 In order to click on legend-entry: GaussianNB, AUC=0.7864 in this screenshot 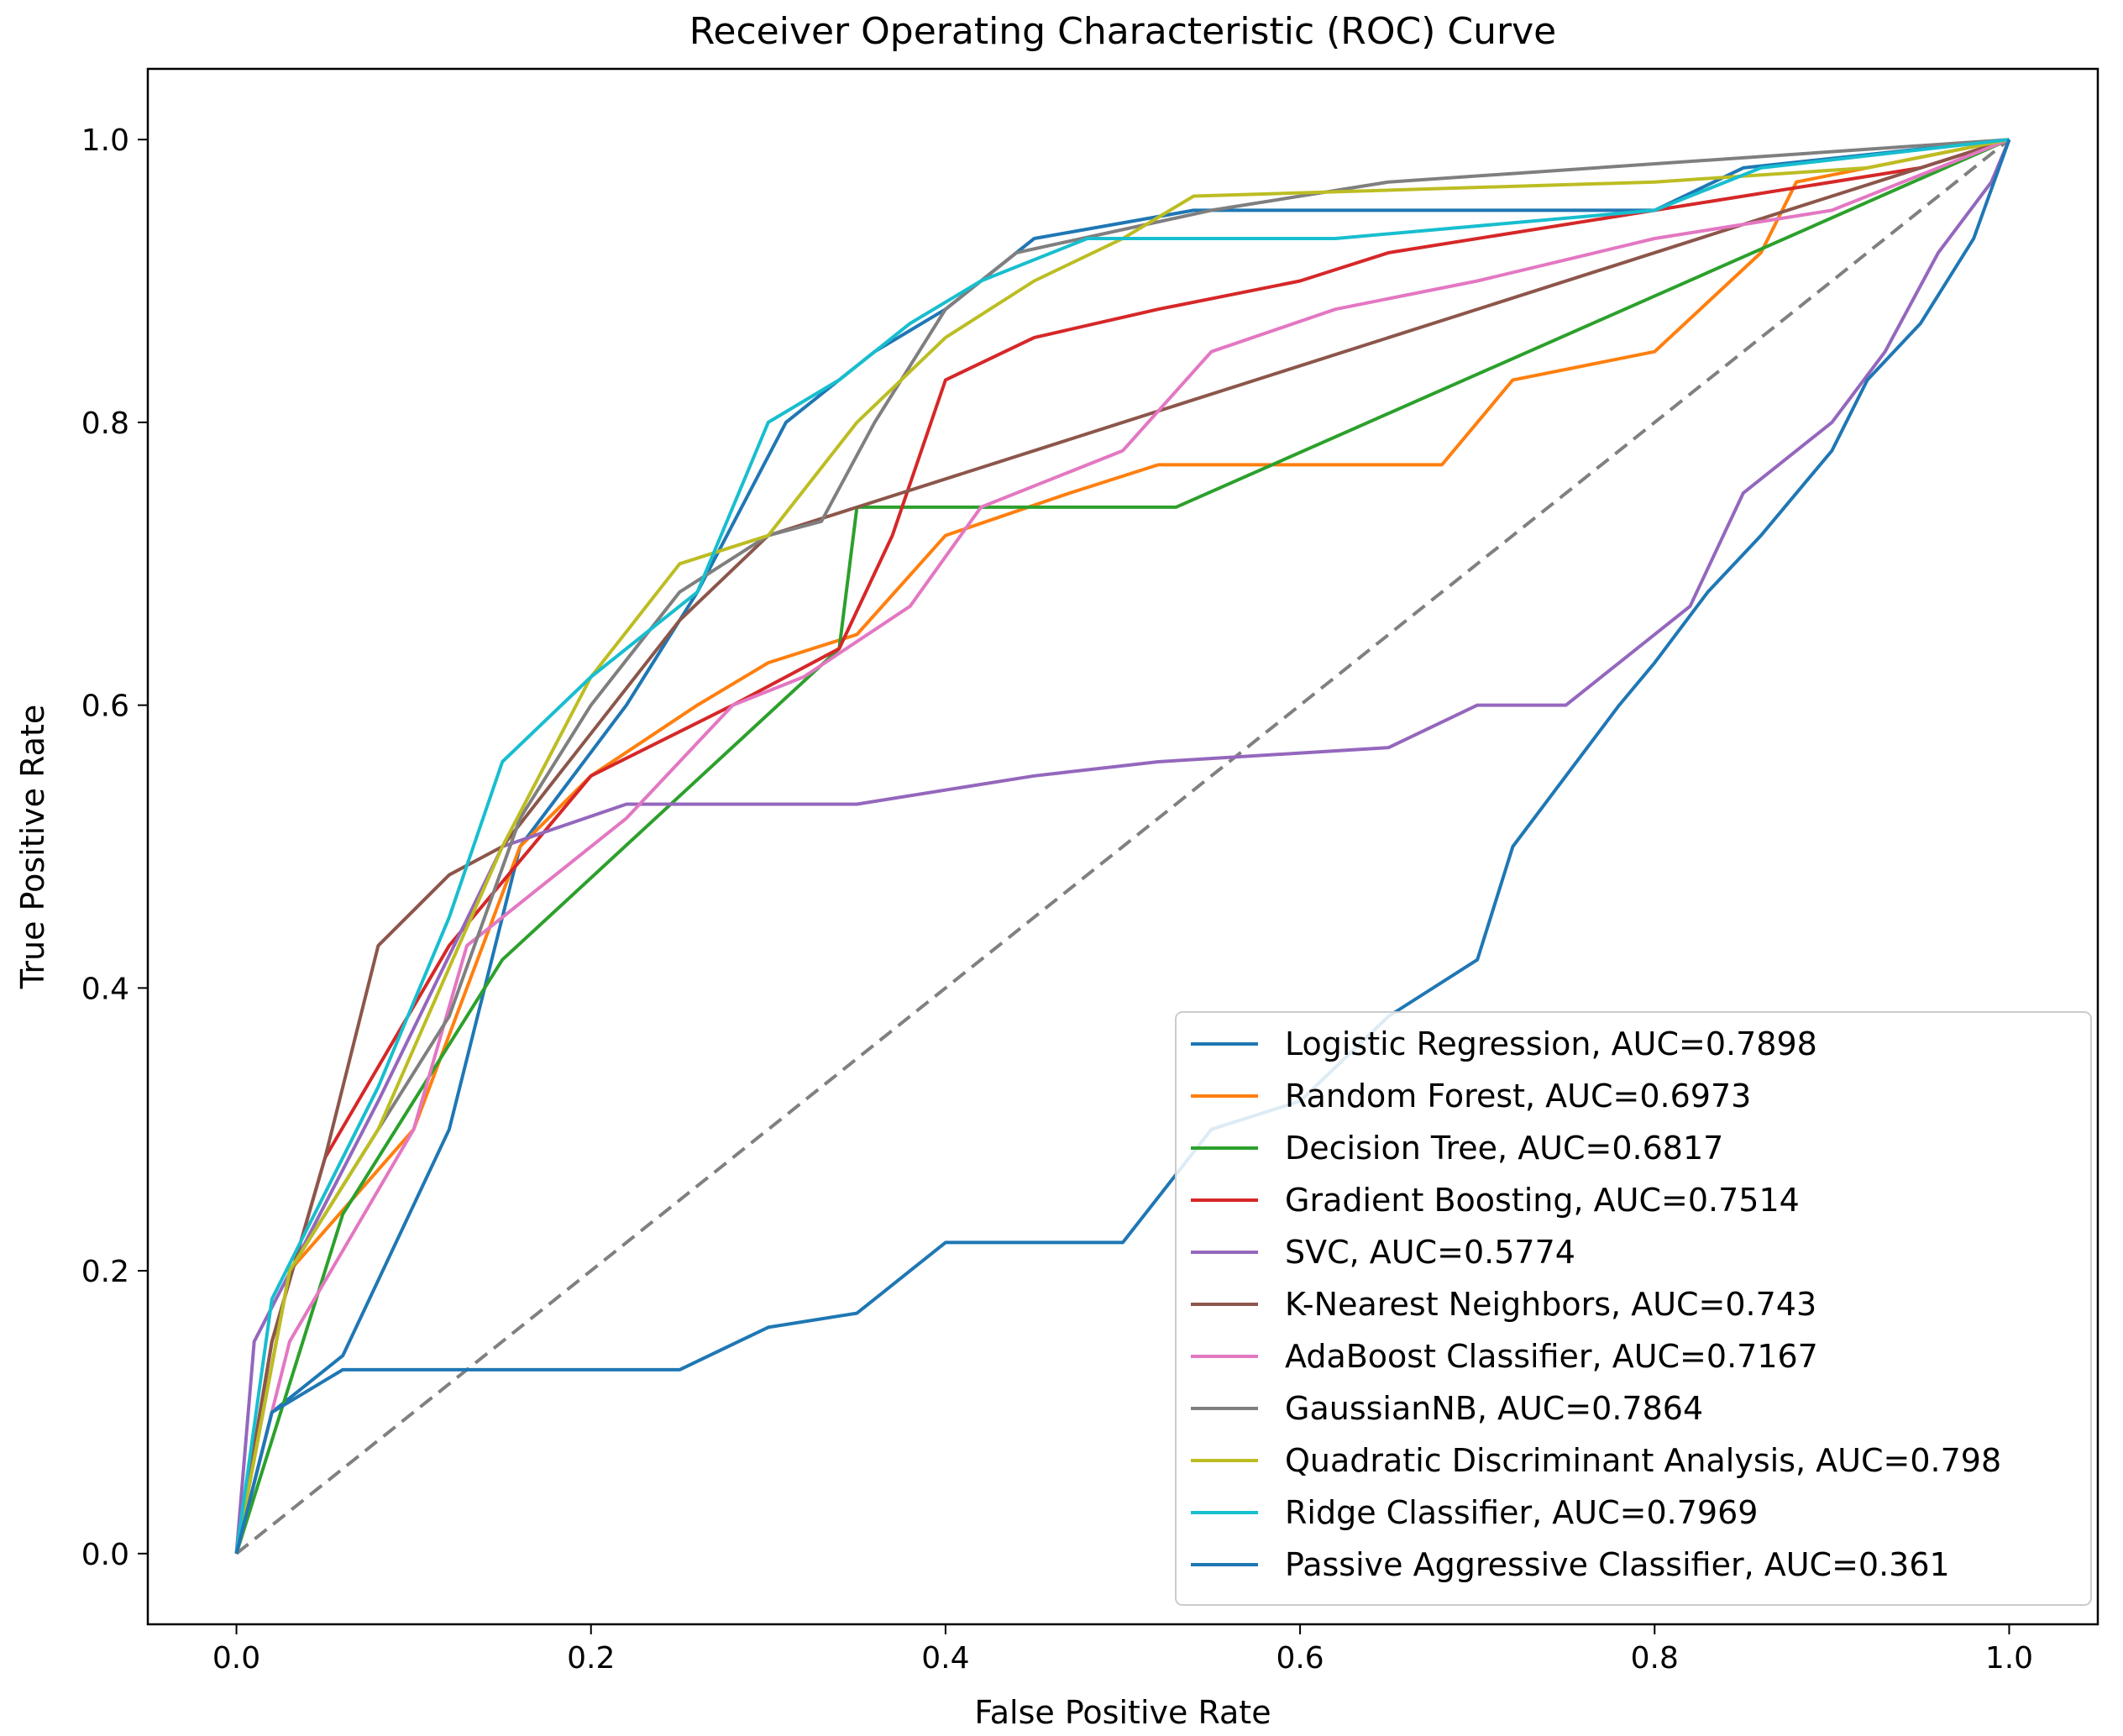, I will do `click(1494, 1408)`.